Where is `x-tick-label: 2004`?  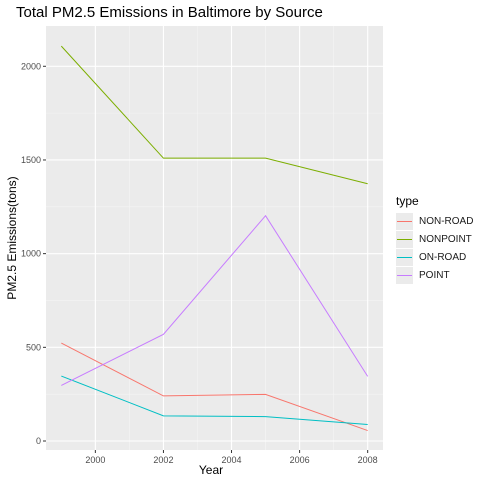
x-tick-label: 2004 is located at coordinates (232, 460).